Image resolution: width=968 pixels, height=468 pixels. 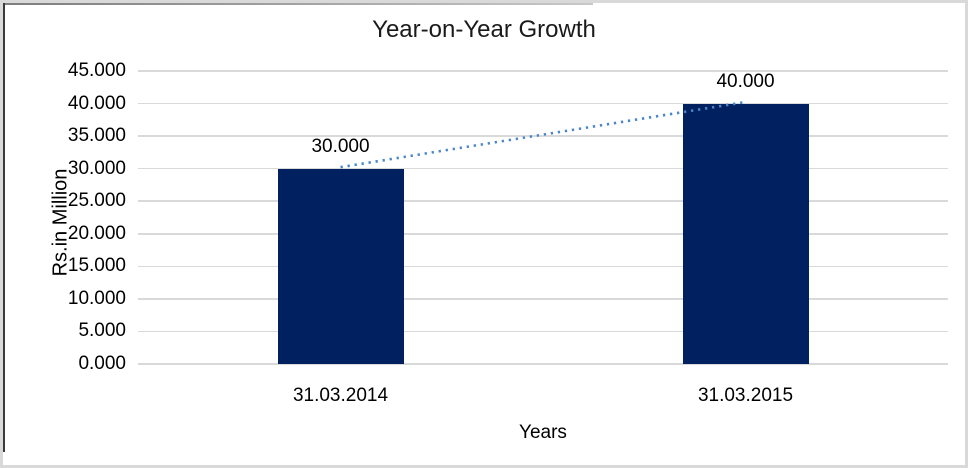 I want to click on y-tick-label: 20.000, so click(x=96, y=233).